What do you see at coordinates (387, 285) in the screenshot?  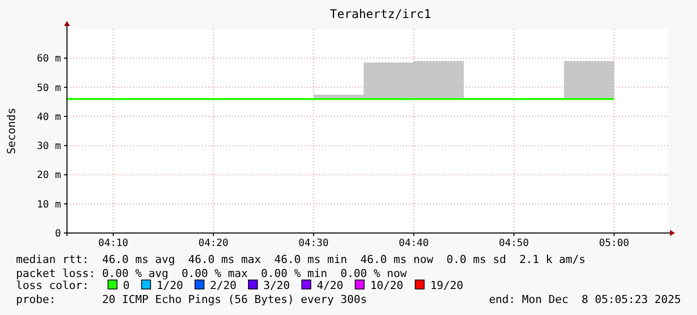 I see `legend-label: 10/20` at bounding box center [387, 285].